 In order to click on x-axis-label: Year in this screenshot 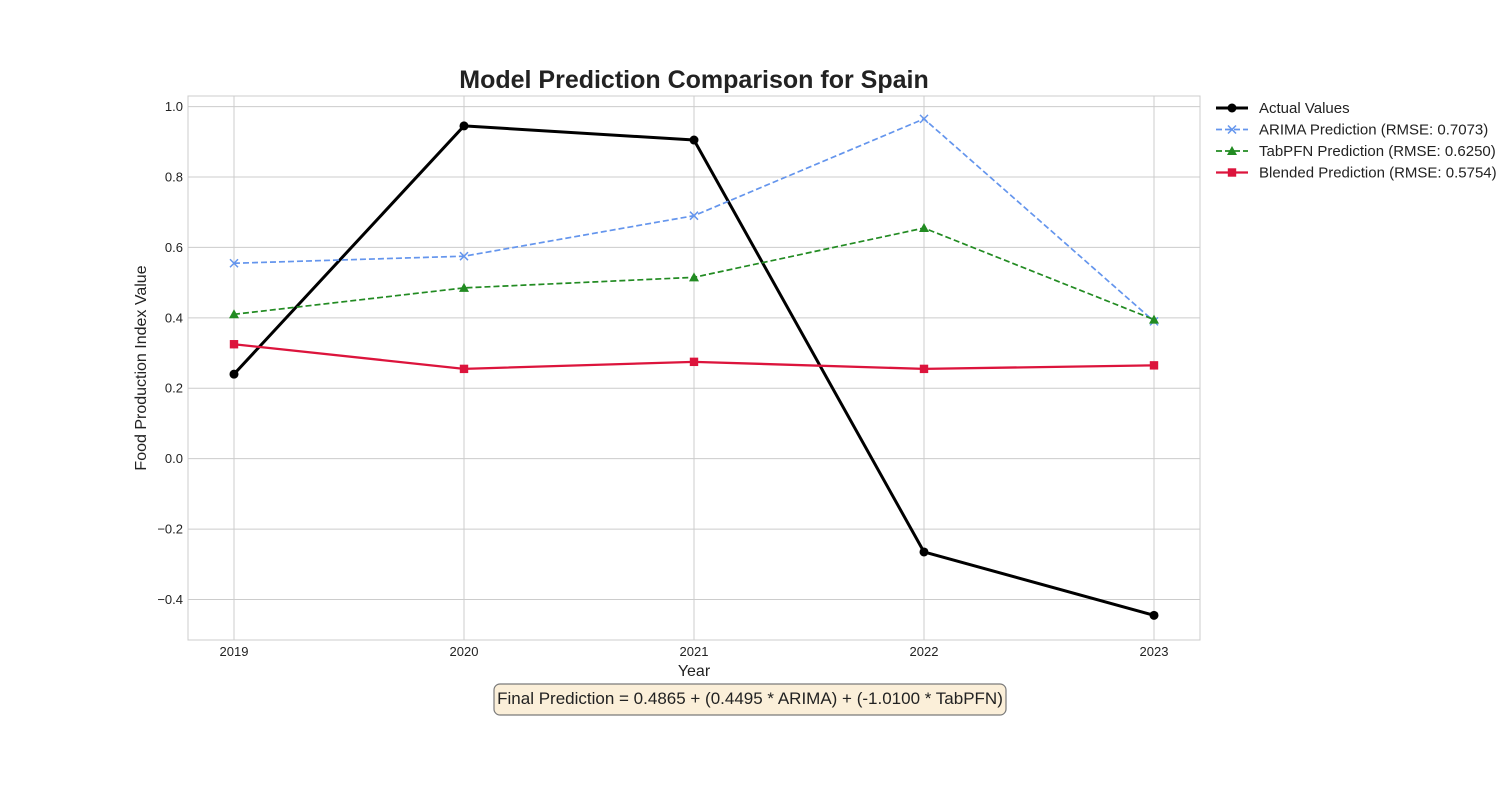, I will do `click(694, 671)`.